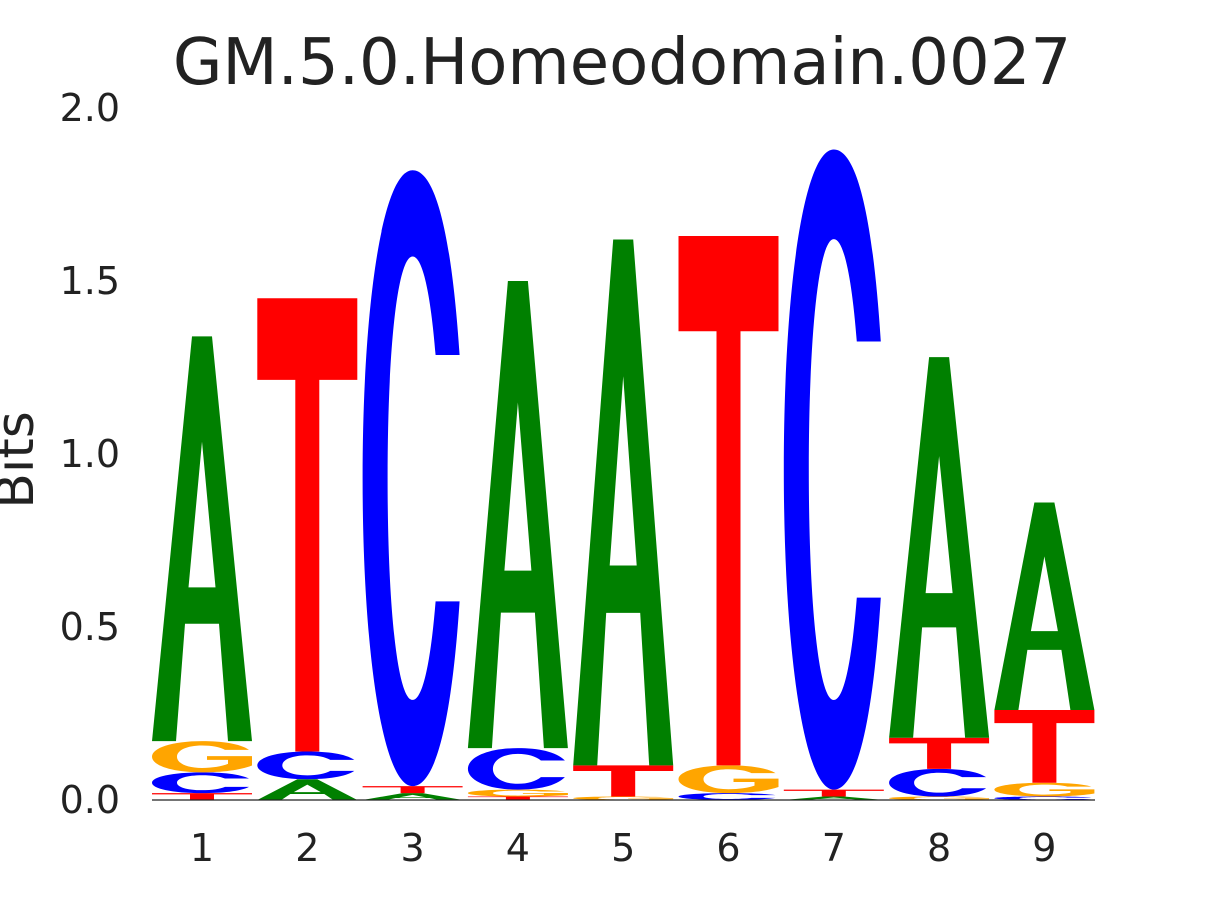 The width and height of the screenshot is (1215, 900). Describe the element at coordinates (90, 627) in the screenshot. I see `y-tick-label: 0.5` at that location.